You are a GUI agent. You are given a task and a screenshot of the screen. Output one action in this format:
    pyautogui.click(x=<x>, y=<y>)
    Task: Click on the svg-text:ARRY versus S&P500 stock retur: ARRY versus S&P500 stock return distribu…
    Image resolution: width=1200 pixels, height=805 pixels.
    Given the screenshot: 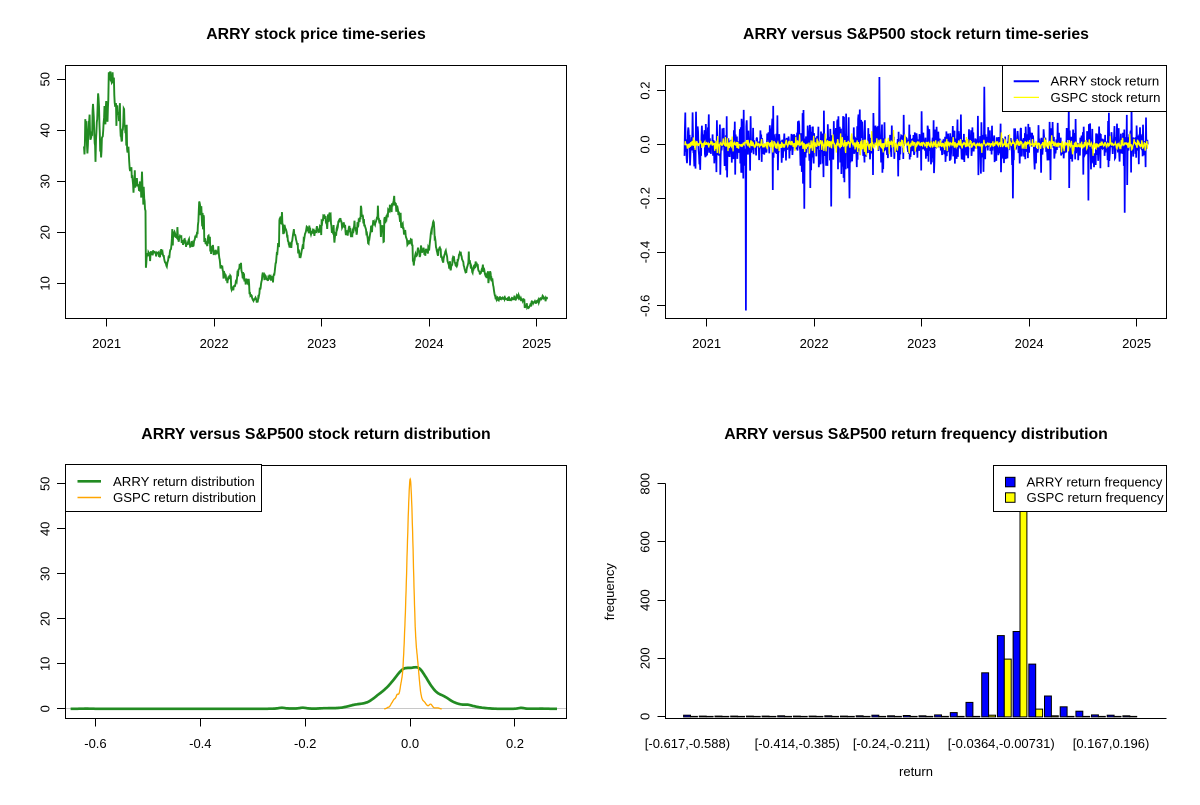 What is the action you would take?
    pyautogui.click(x=315, y=434)
    